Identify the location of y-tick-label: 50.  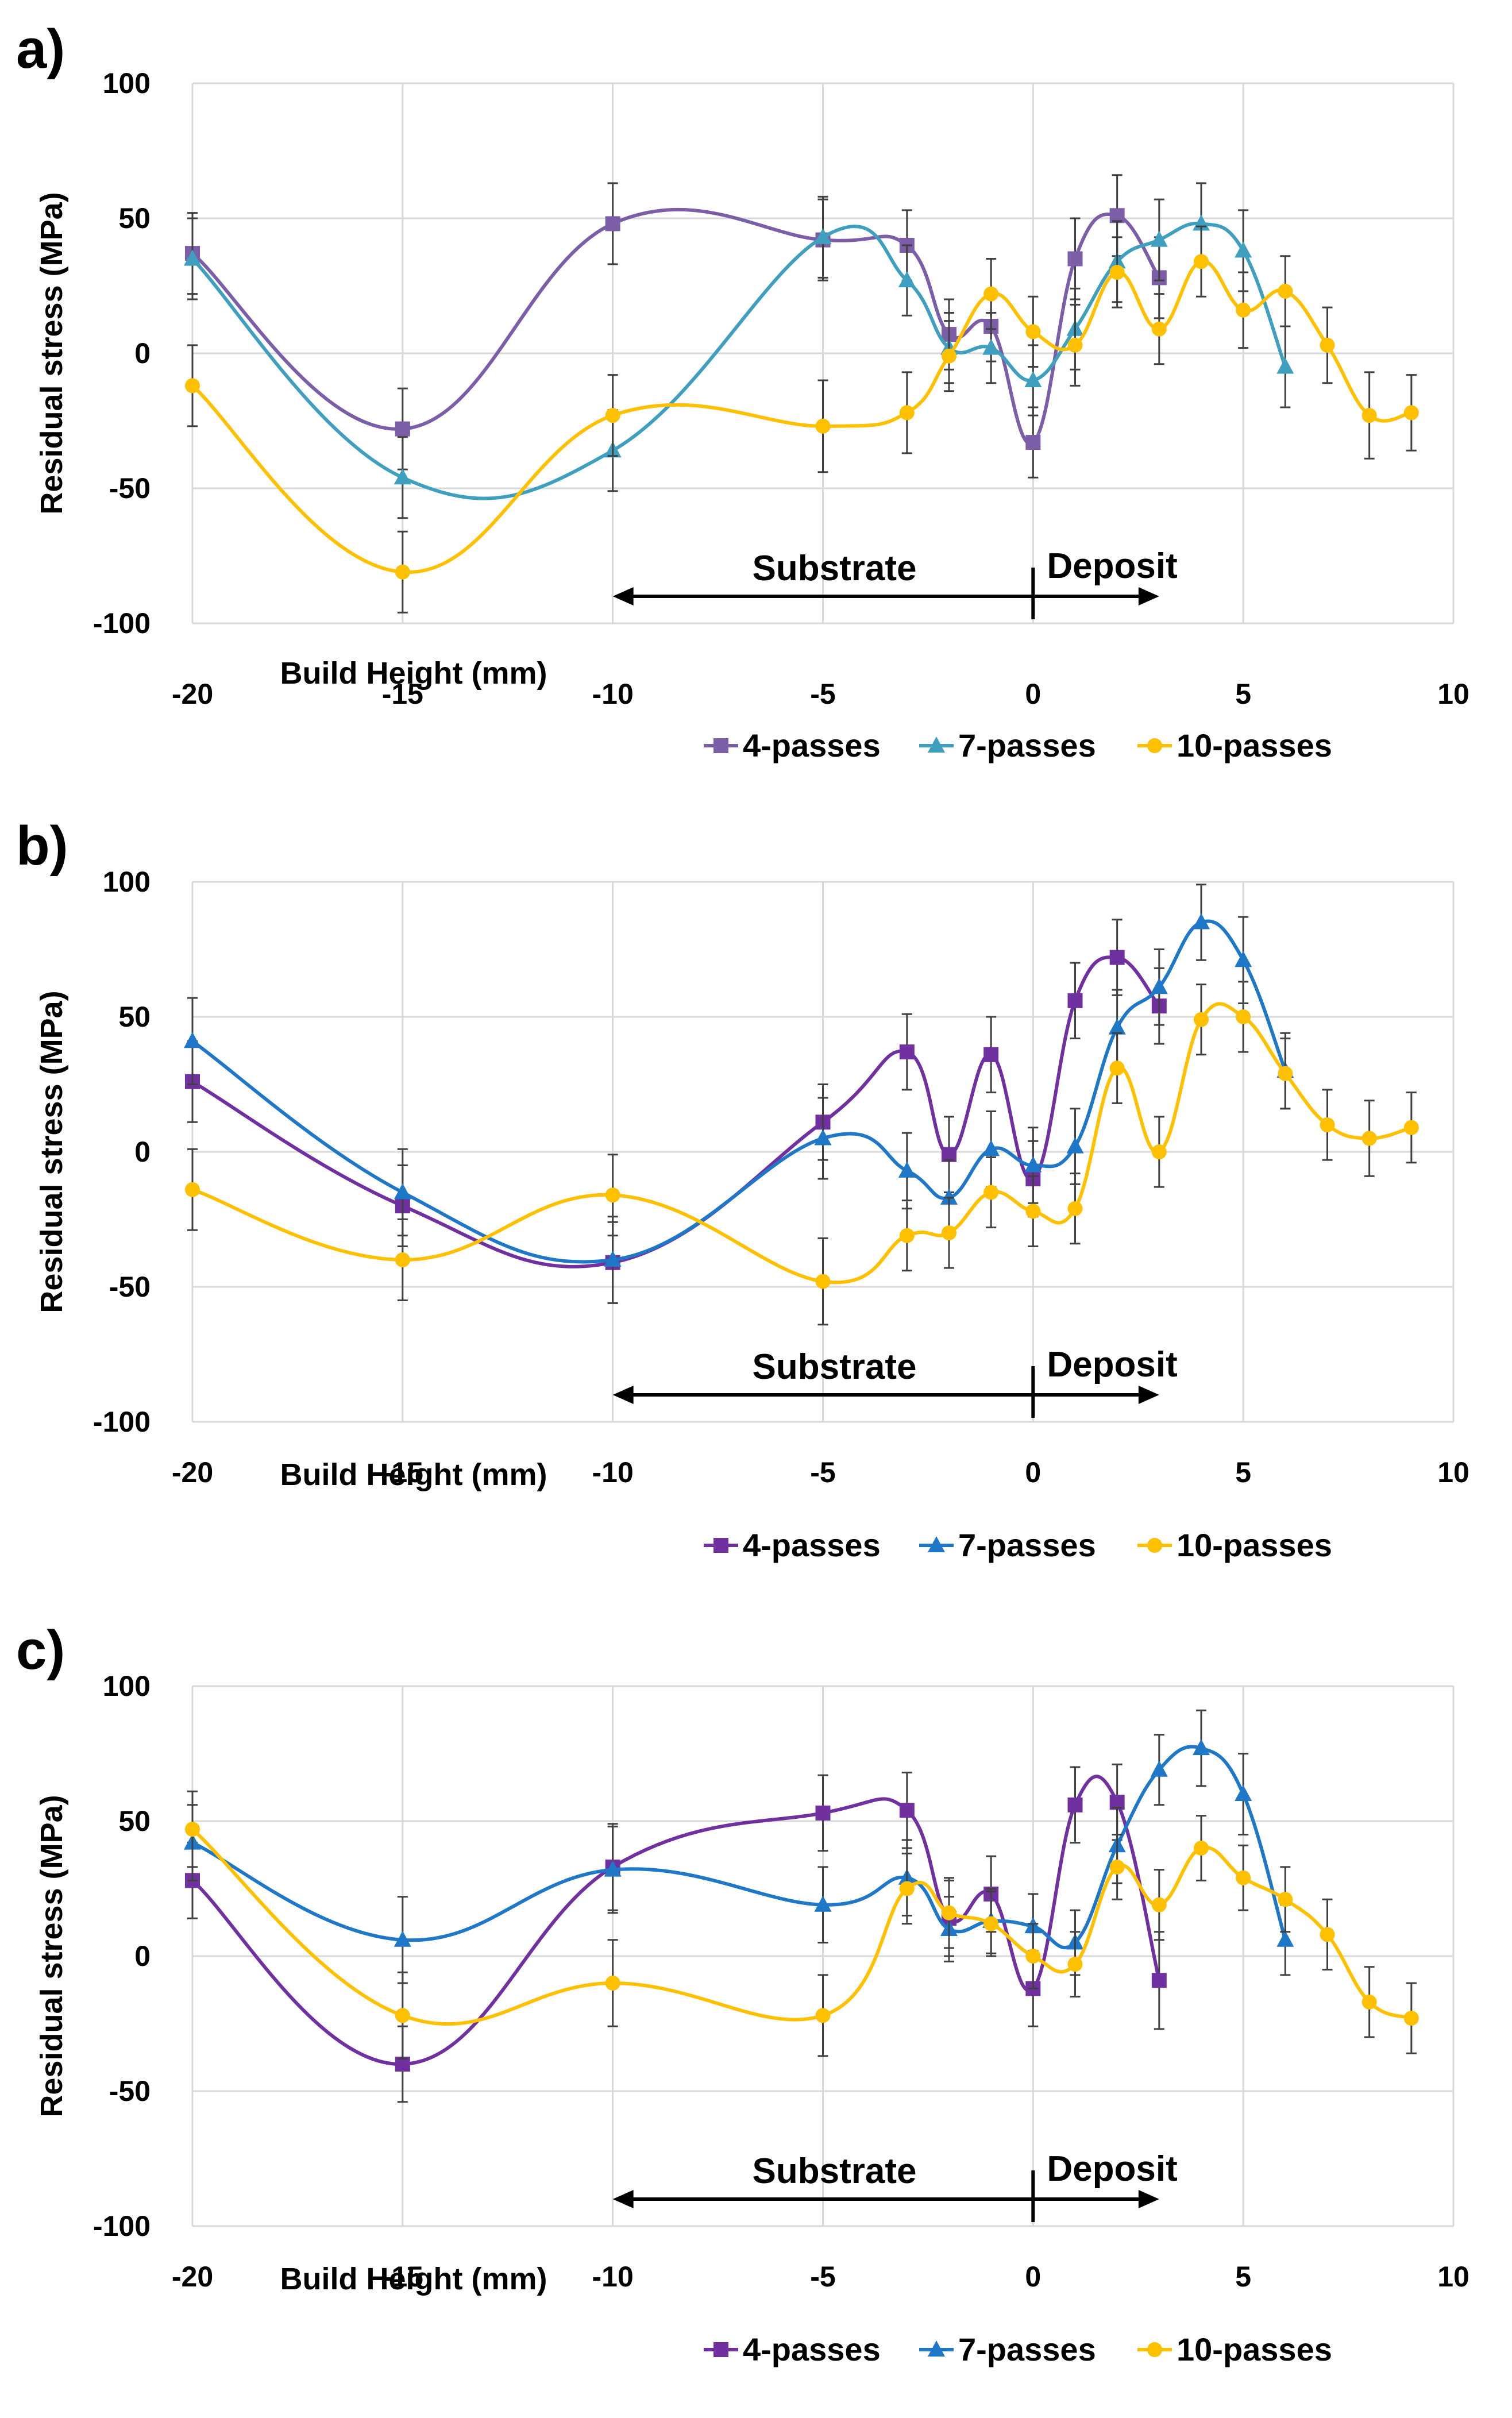
(134, 1017).